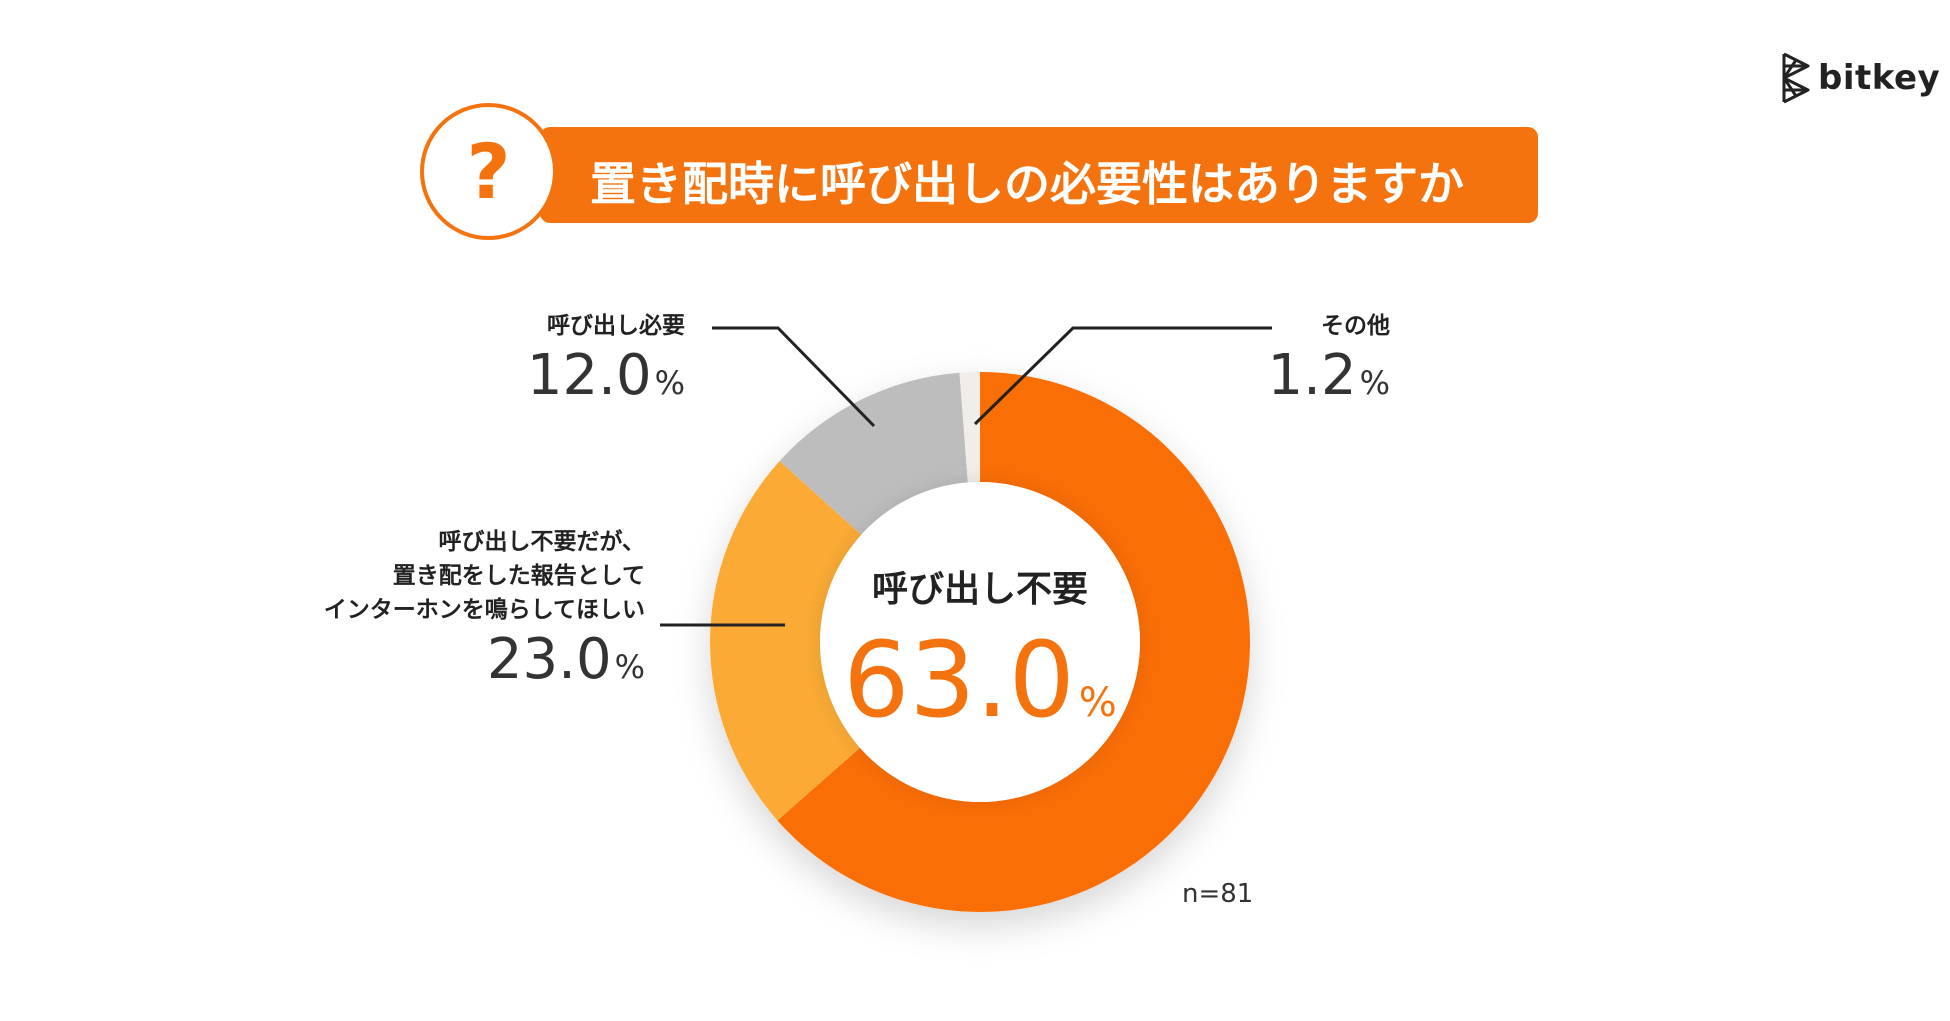 This screenshot has width=1950, height=1021. Describe the element at coordinates (1097, 703) in the screenshot. I see `center-value-percent: %` at that location.